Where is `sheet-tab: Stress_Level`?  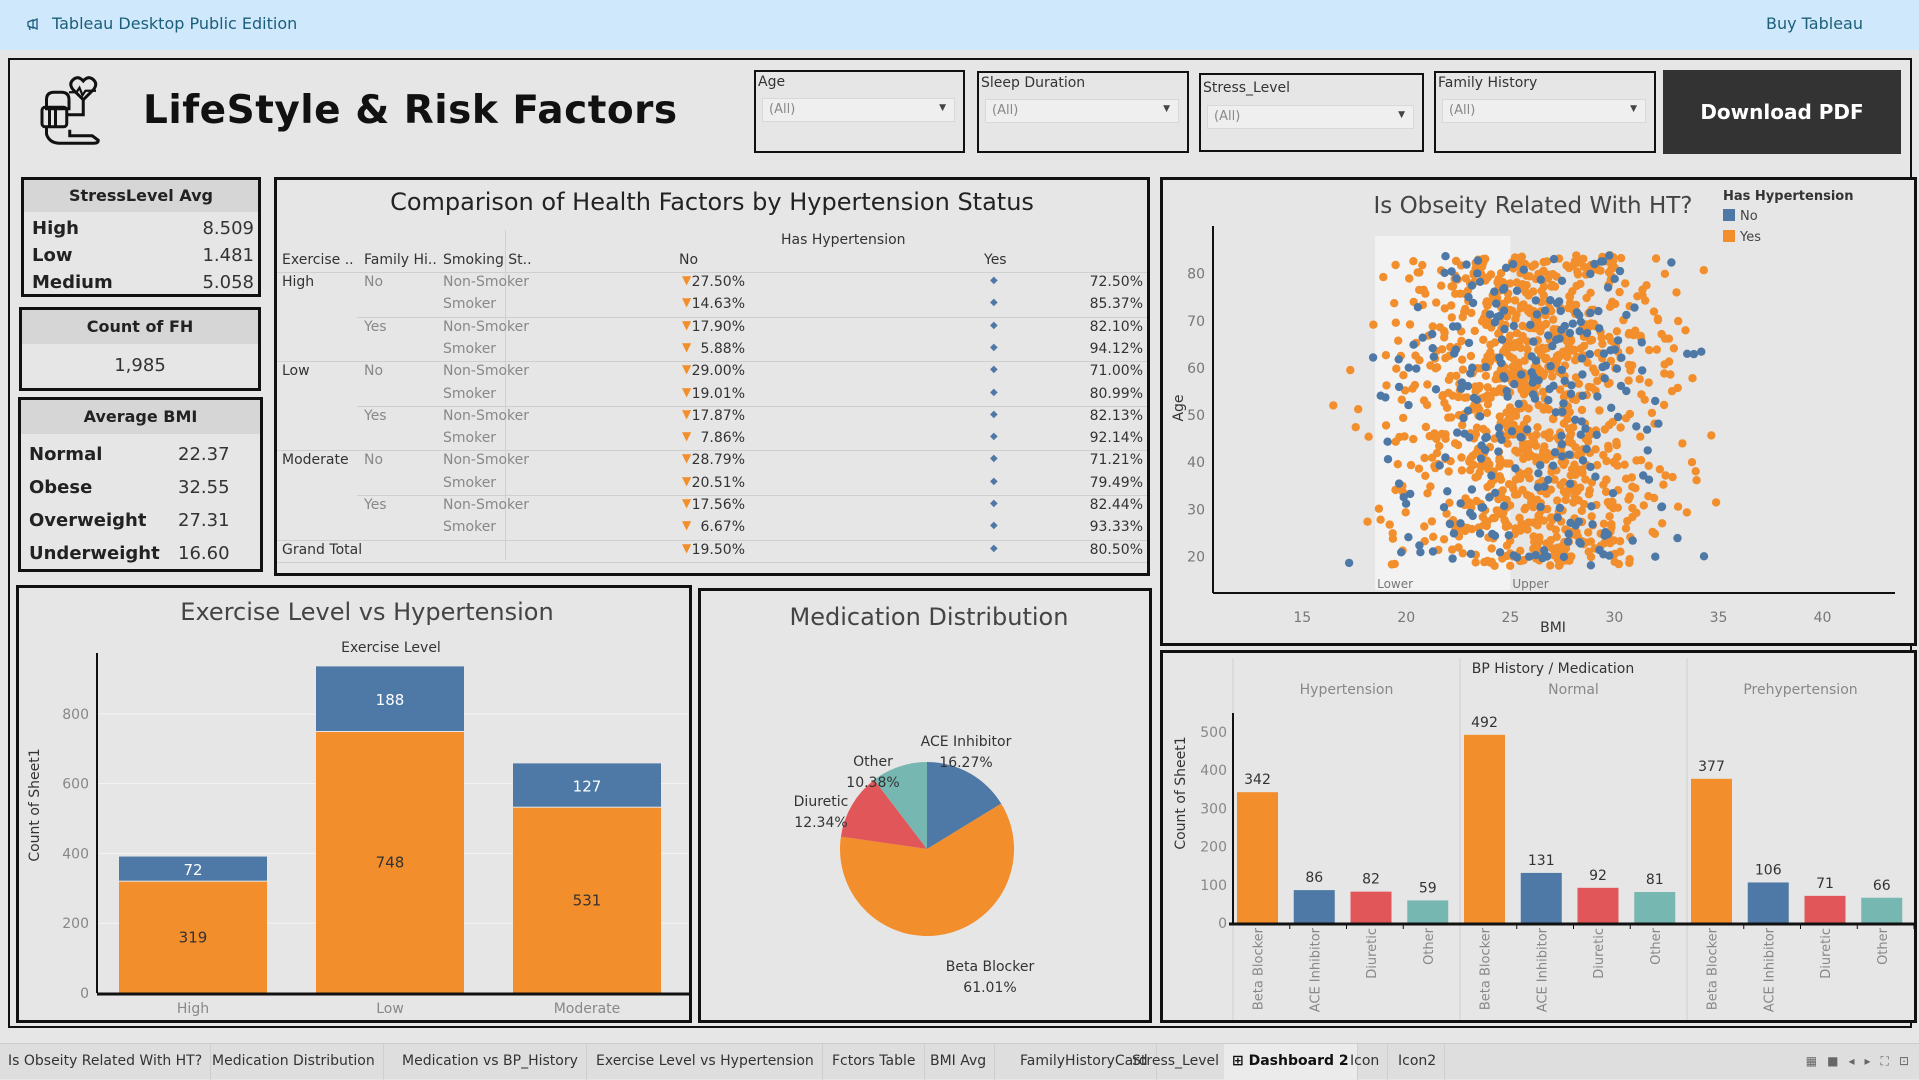
sheet-tab: Stress_Level is located at coordinates (1176, 1062).